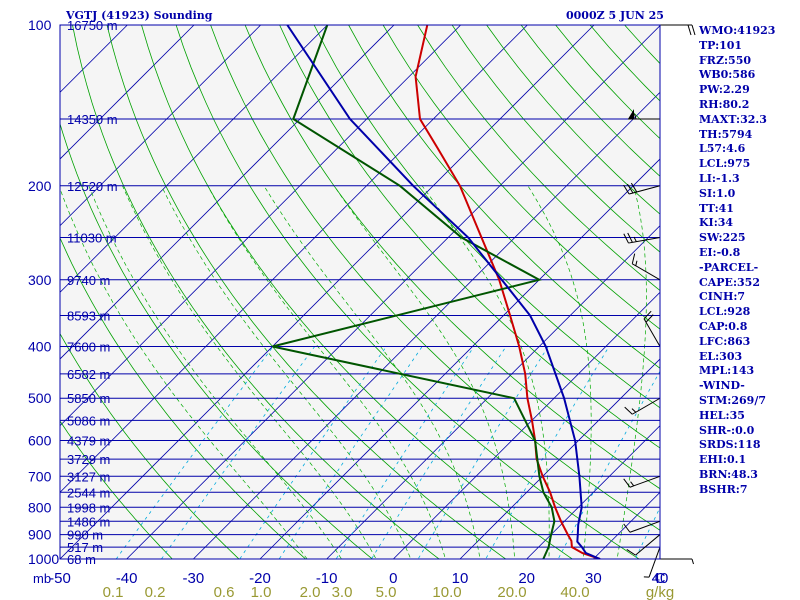 The height and width of the screenshot is (600, 800). I want to click on mixing-ratio-tick-label: 10.0, so click(446, 592).